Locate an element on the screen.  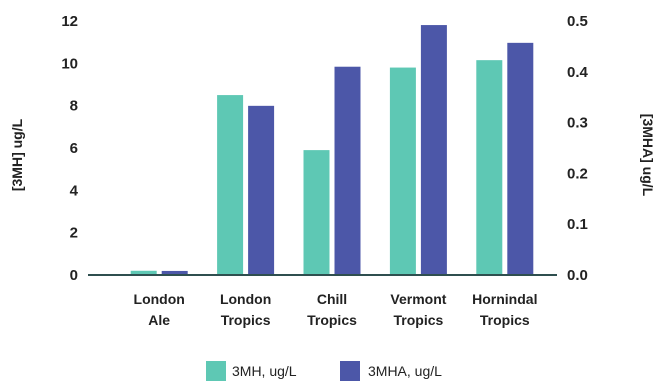
left-tick-label: 4 is located at coordinates (74, 190).